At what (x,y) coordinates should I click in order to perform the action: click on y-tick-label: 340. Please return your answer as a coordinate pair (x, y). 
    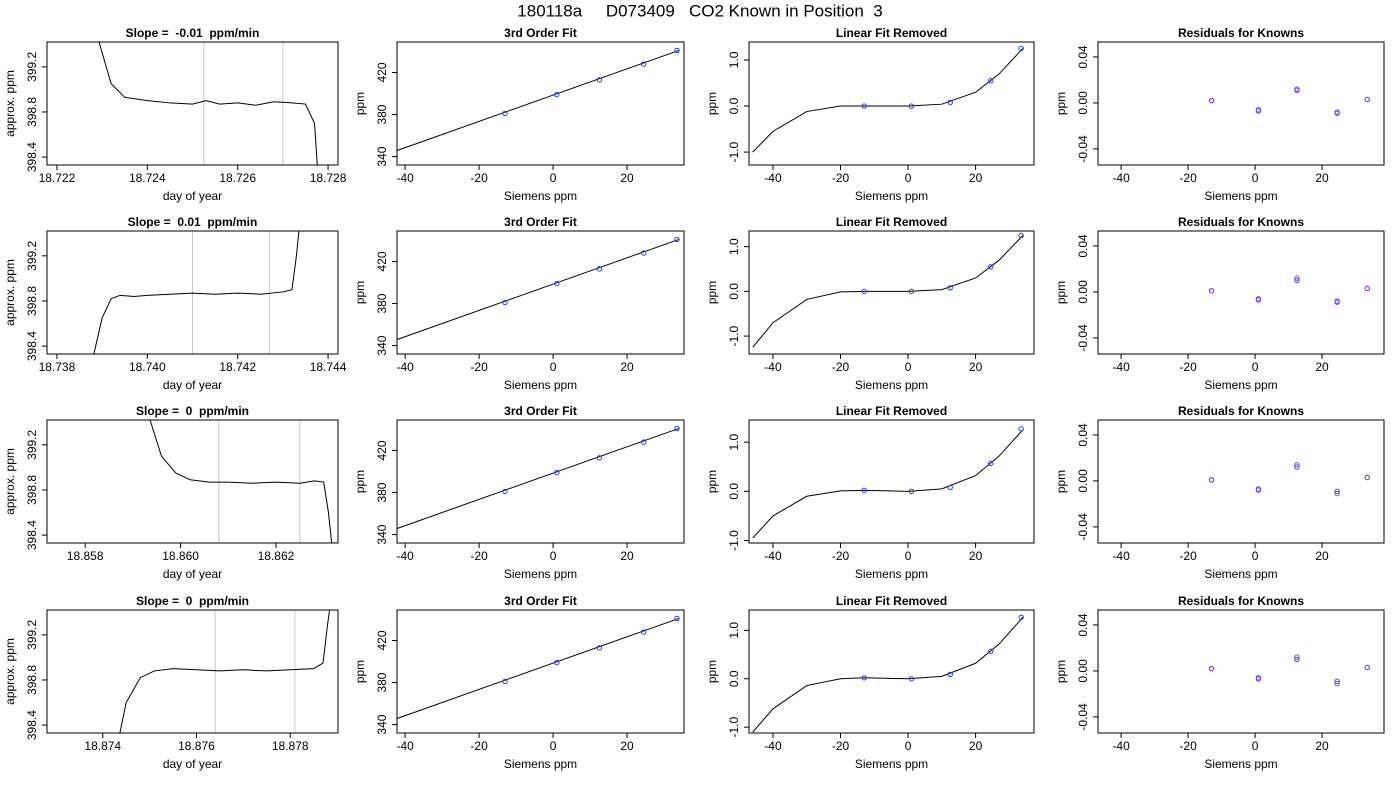
    Looking at the image, I should click on (382, 345).